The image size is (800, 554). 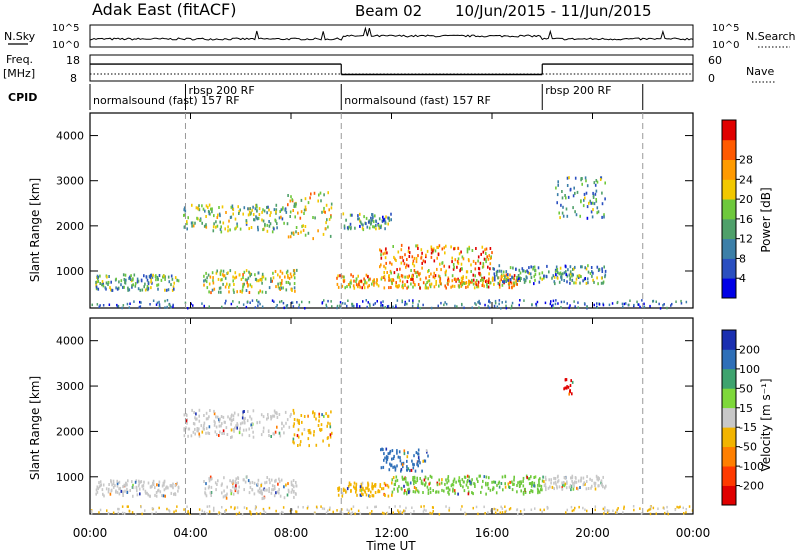 What do you see at coordinates (711, 78) in the screenshot?
I see `nave-tick-bottom: 0` at bounding box center [711, 78].